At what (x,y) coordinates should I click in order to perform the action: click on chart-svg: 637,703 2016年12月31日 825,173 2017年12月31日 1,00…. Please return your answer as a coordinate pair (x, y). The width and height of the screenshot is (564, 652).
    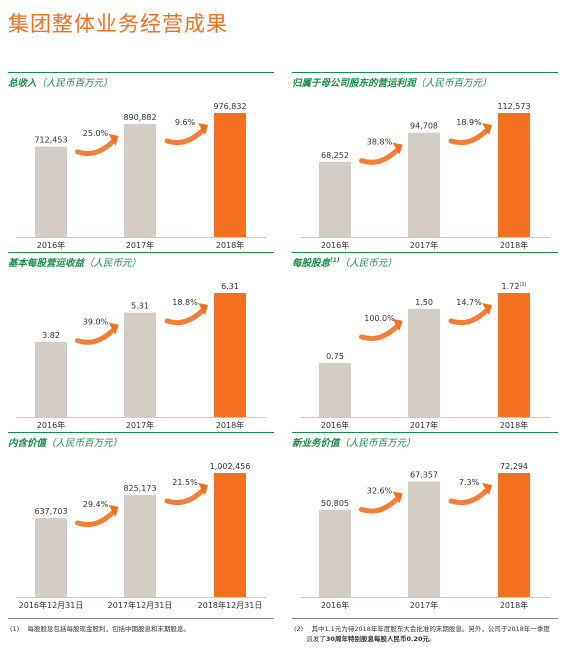
    Looking at the image, I should click on (141, 536).